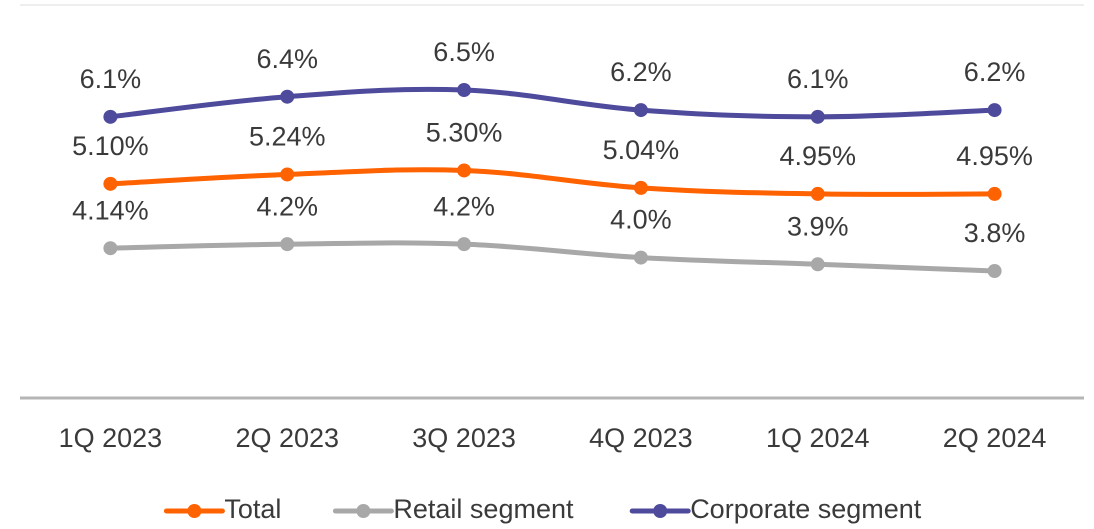 The width and height of the screenshot is (1094, 529). Describe the element at coordinates (641, 438) in the screenshot. I see `x-tick-label: 4Q 2023` at that location.